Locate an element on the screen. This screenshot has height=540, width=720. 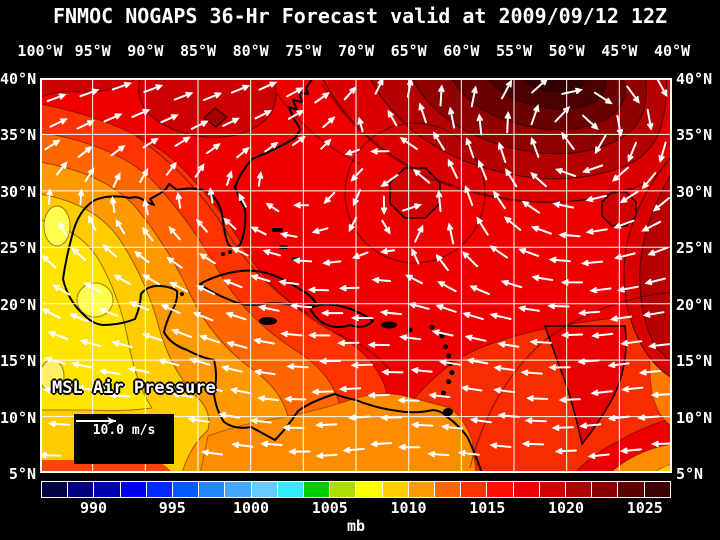
colorbar-tick-value: 1020 is located at coordinates (566, 508).